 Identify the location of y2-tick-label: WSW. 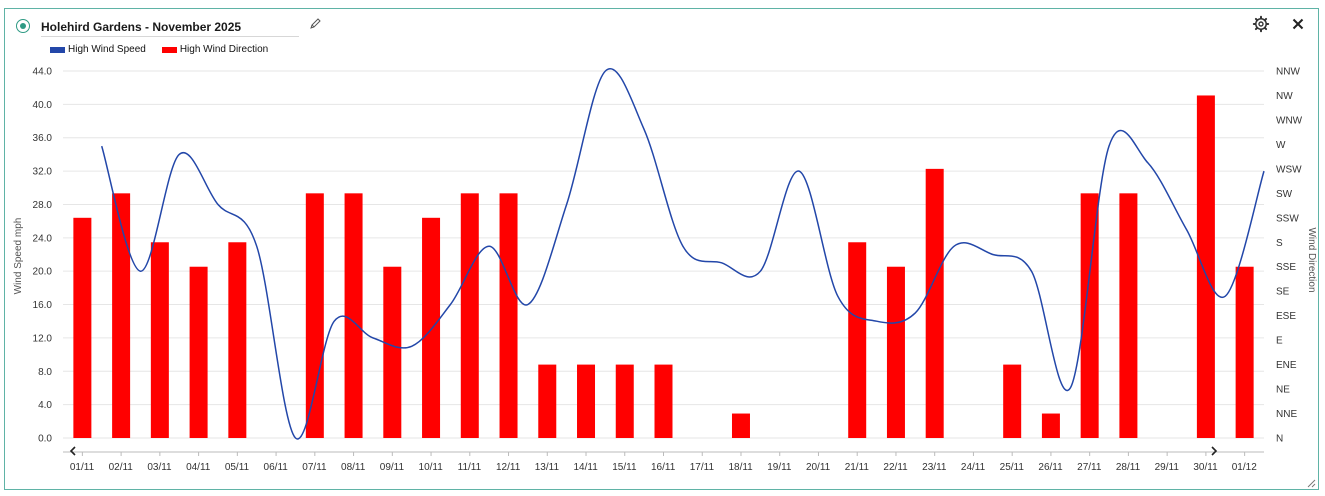
(1289, 169).